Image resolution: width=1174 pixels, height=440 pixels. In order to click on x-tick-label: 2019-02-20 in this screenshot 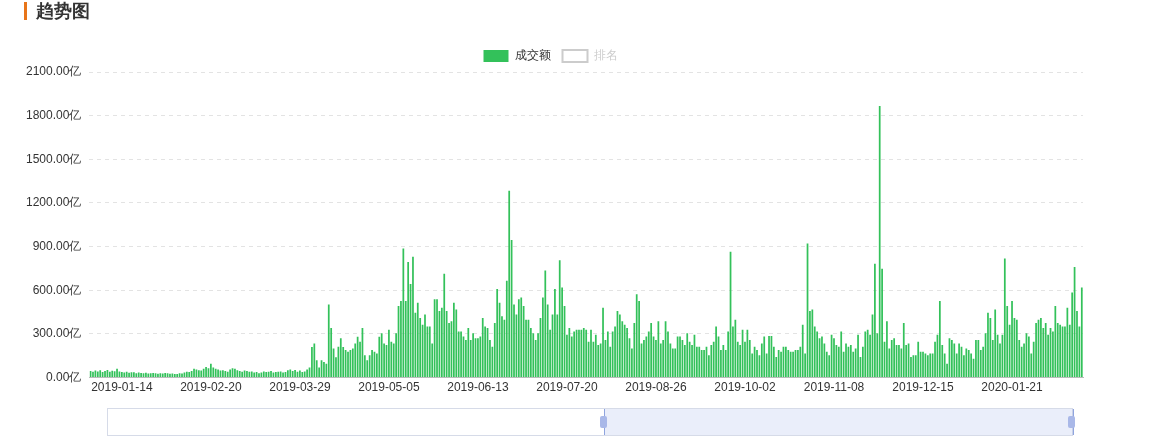, I will do `click(211, 387)`.